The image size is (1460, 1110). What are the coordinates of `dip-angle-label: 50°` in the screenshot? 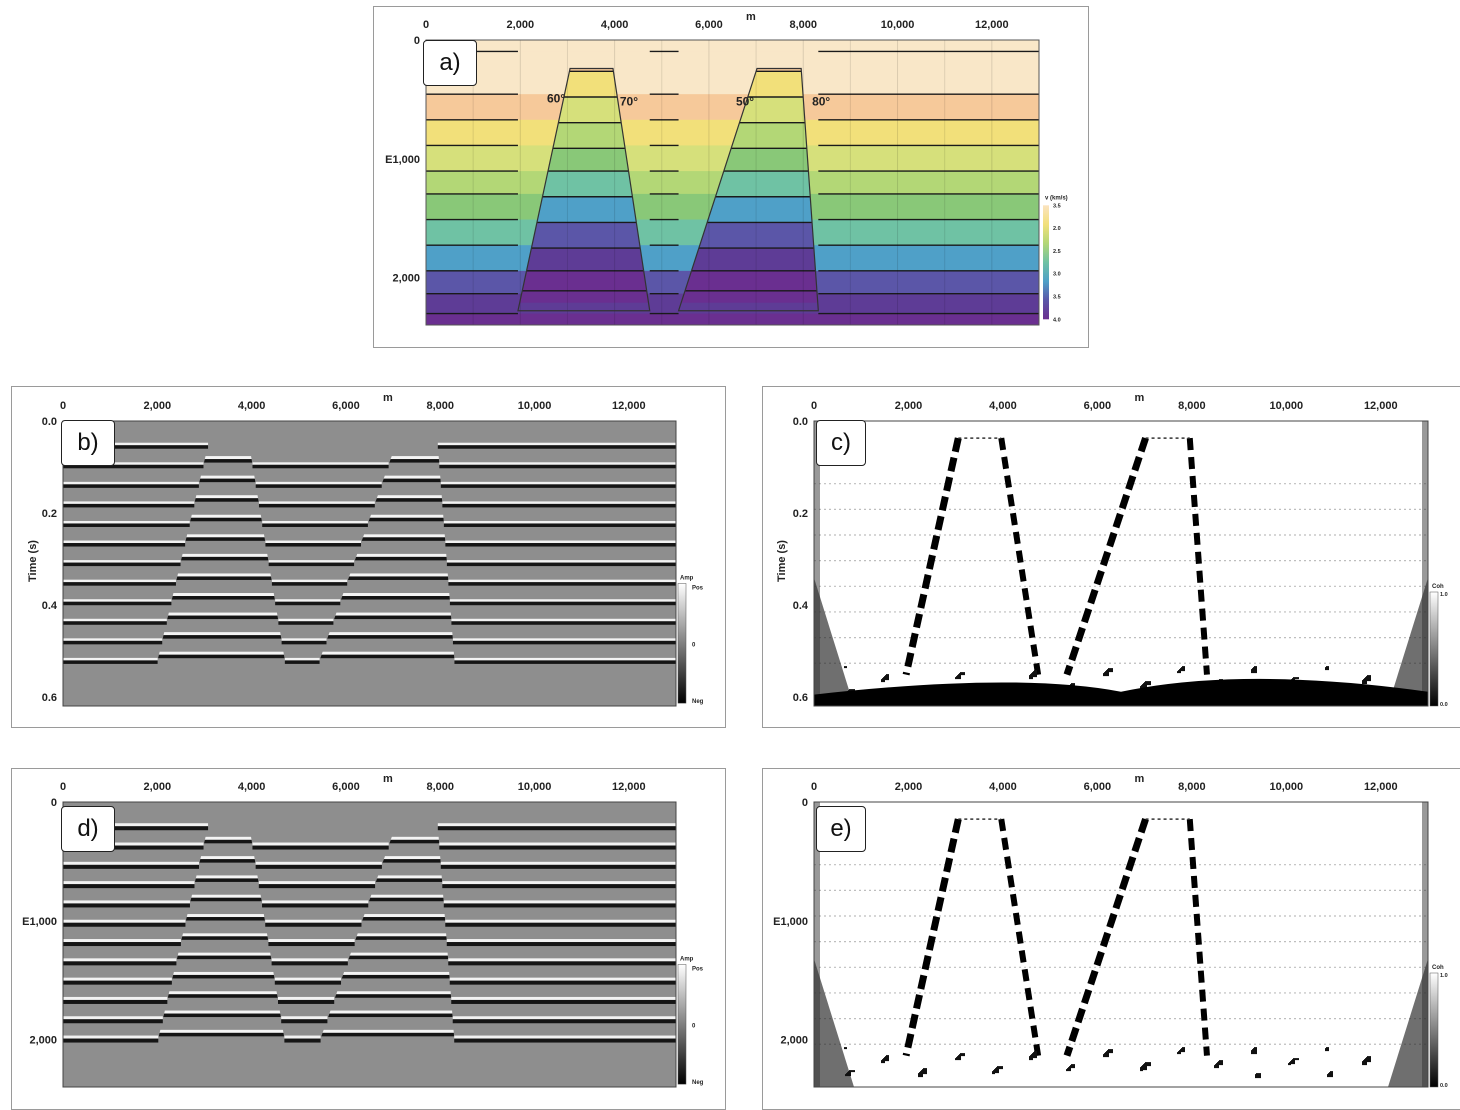 It's located at (745, 102).